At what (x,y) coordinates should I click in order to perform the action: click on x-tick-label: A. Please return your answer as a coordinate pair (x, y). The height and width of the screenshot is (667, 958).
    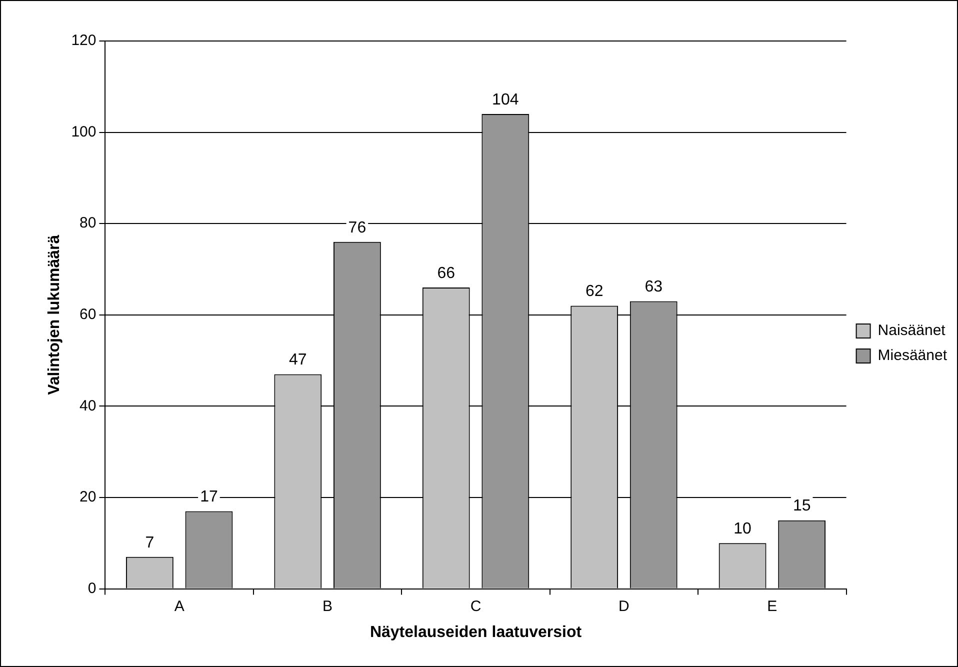
    Looking at the image, I should click on (179, 606).